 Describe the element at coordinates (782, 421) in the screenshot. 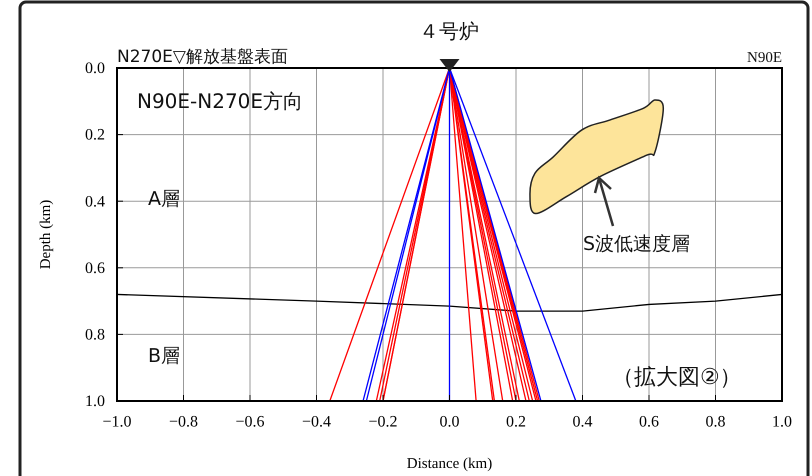

I see `x-tick-label: 1.0` at that location.